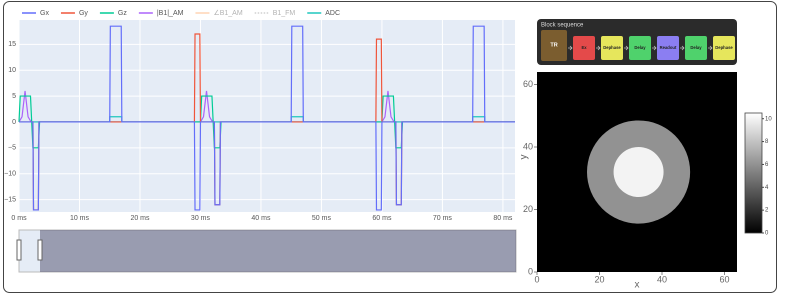 The height and width of the screenshot is (304, 793). What do you see at coordinates (284, 13) in the screenshot?
I see `legend-label: B1_FM` at bounding box center [284, 13].